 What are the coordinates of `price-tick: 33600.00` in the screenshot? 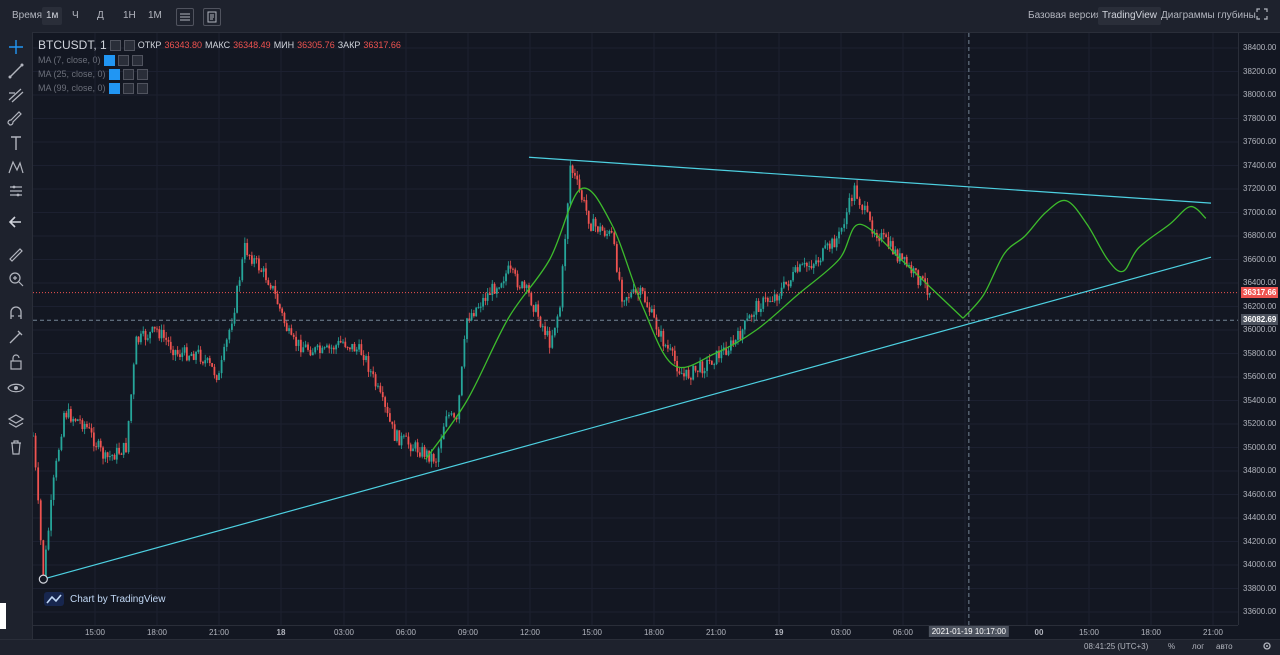 It's located at (1260, 611).